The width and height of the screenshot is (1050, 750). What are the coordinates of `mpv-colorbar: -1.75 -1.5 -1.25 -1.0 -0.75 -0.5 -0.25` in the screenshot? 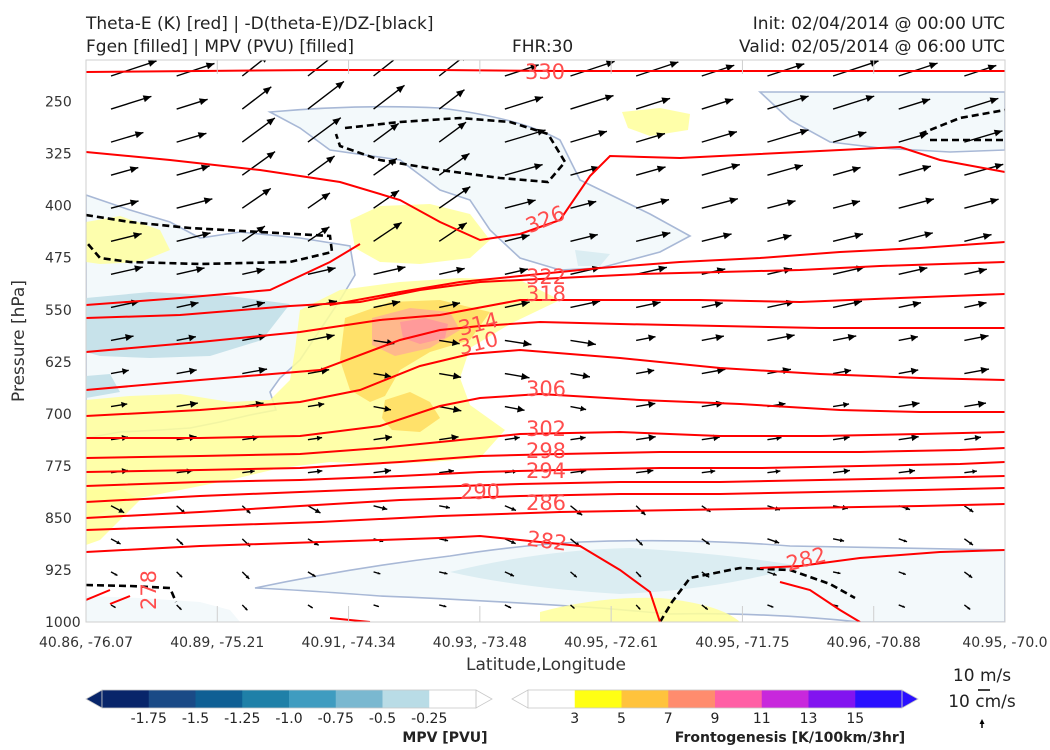 It's located at (289, 708).